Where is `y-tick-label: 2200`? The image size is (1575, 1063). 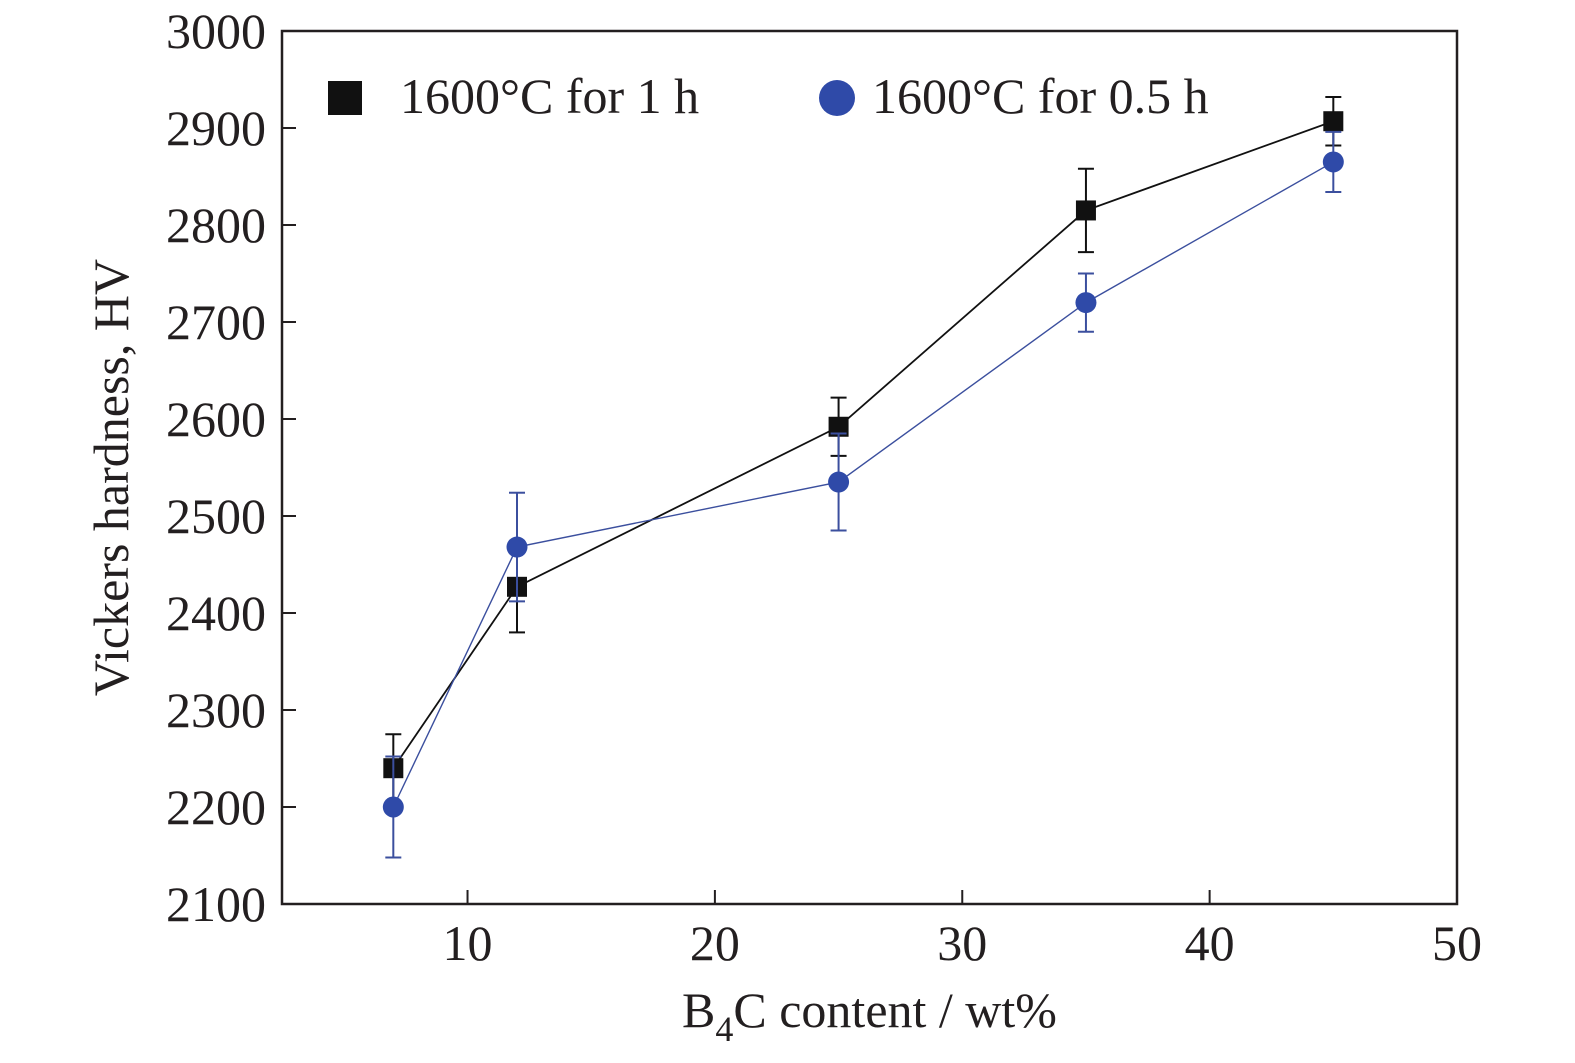 y-tick-label: 2200 is located at coordinates (216, 807).